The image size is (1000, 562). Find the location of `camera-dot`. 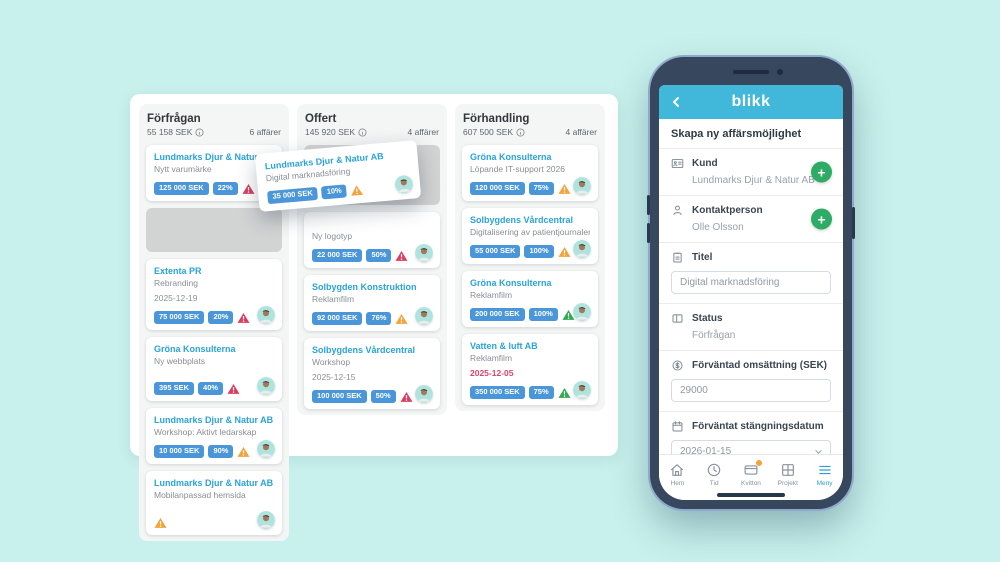

camera-dot is located at coordinates (780, 72).